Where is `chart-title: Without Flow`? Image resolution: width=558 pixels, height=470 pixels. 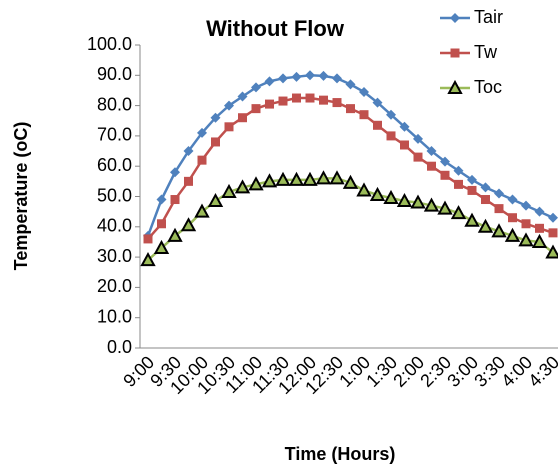 chart-title: Without Flow is located at coordinates (275, 28).